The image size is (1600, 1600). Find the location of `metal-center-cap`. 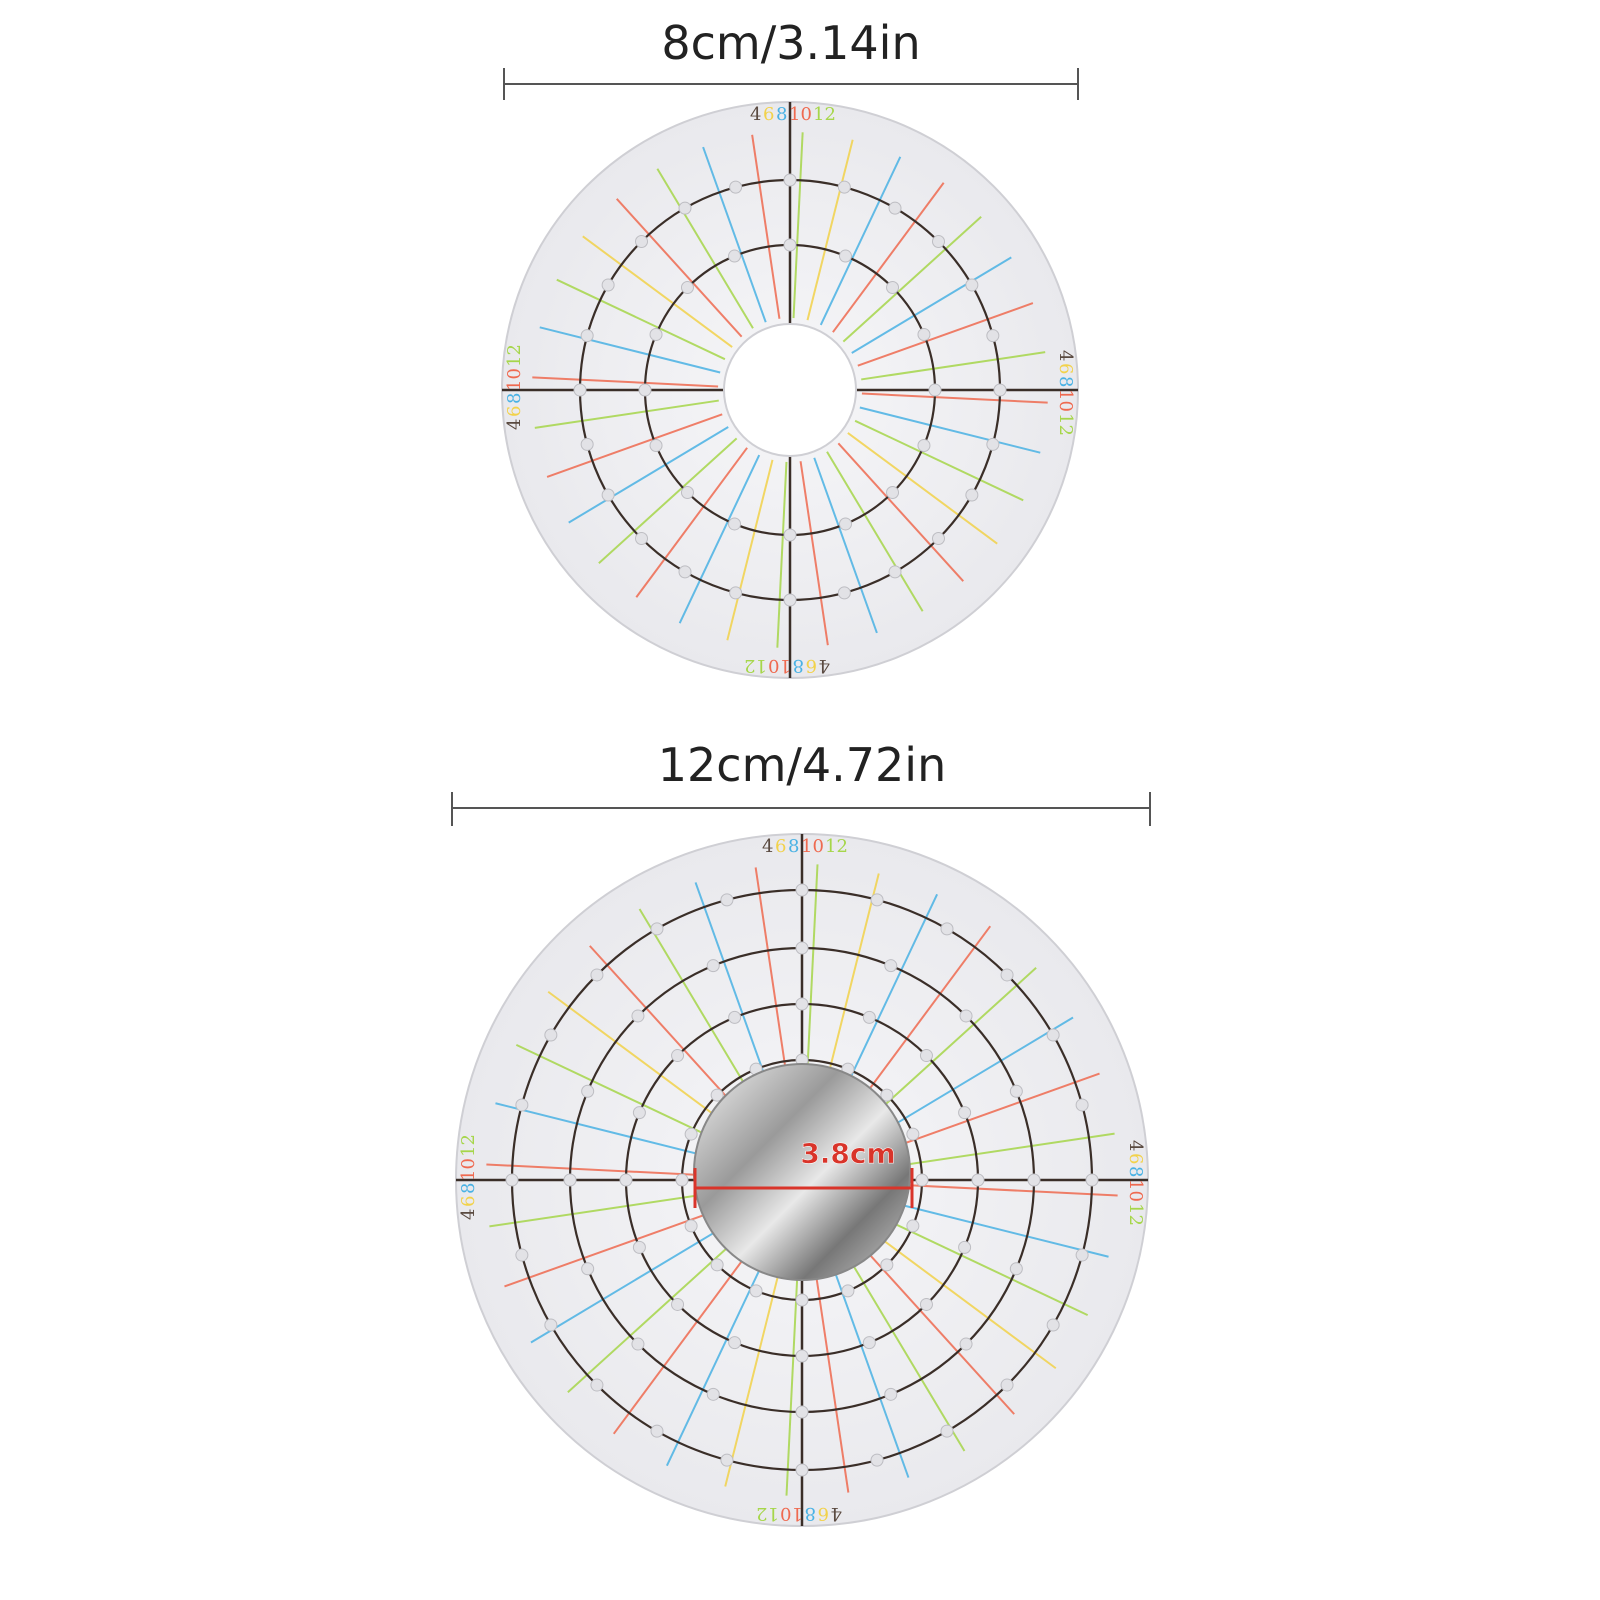

metal-center-cap is located at coordinates (802, 1172).